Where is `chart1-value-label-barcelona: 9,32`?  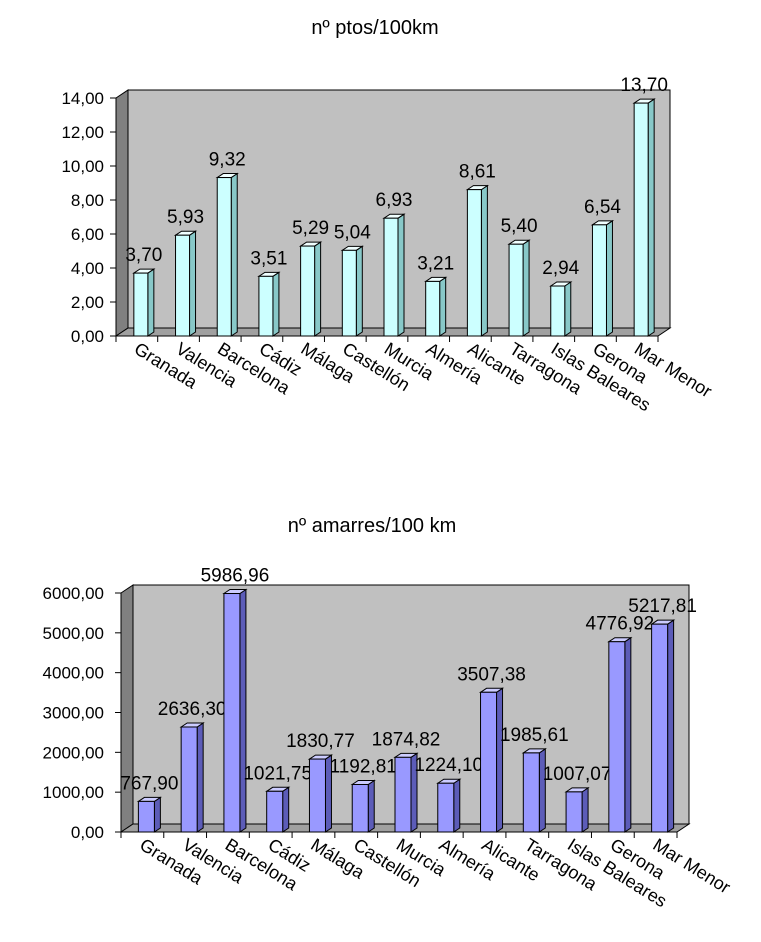
chart1-value-label-barcelona: 9,32 is located at coordinates (227, 160).